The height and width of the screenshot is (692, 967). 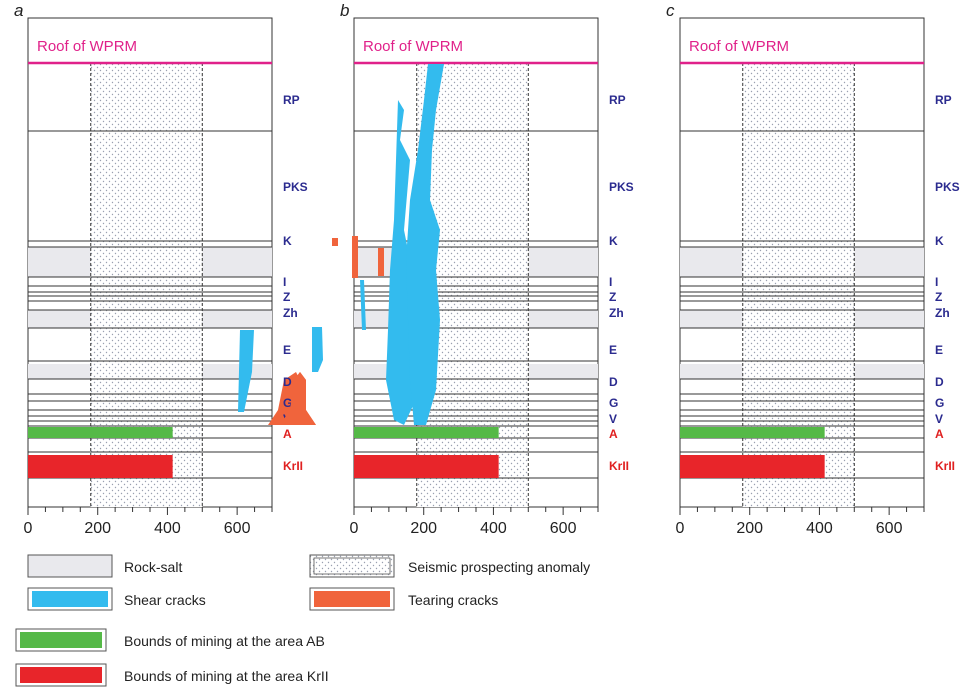 I want to click on legend-label-mining-krii: Bounds of mining at the area KrII, so click(x=226, y=676).